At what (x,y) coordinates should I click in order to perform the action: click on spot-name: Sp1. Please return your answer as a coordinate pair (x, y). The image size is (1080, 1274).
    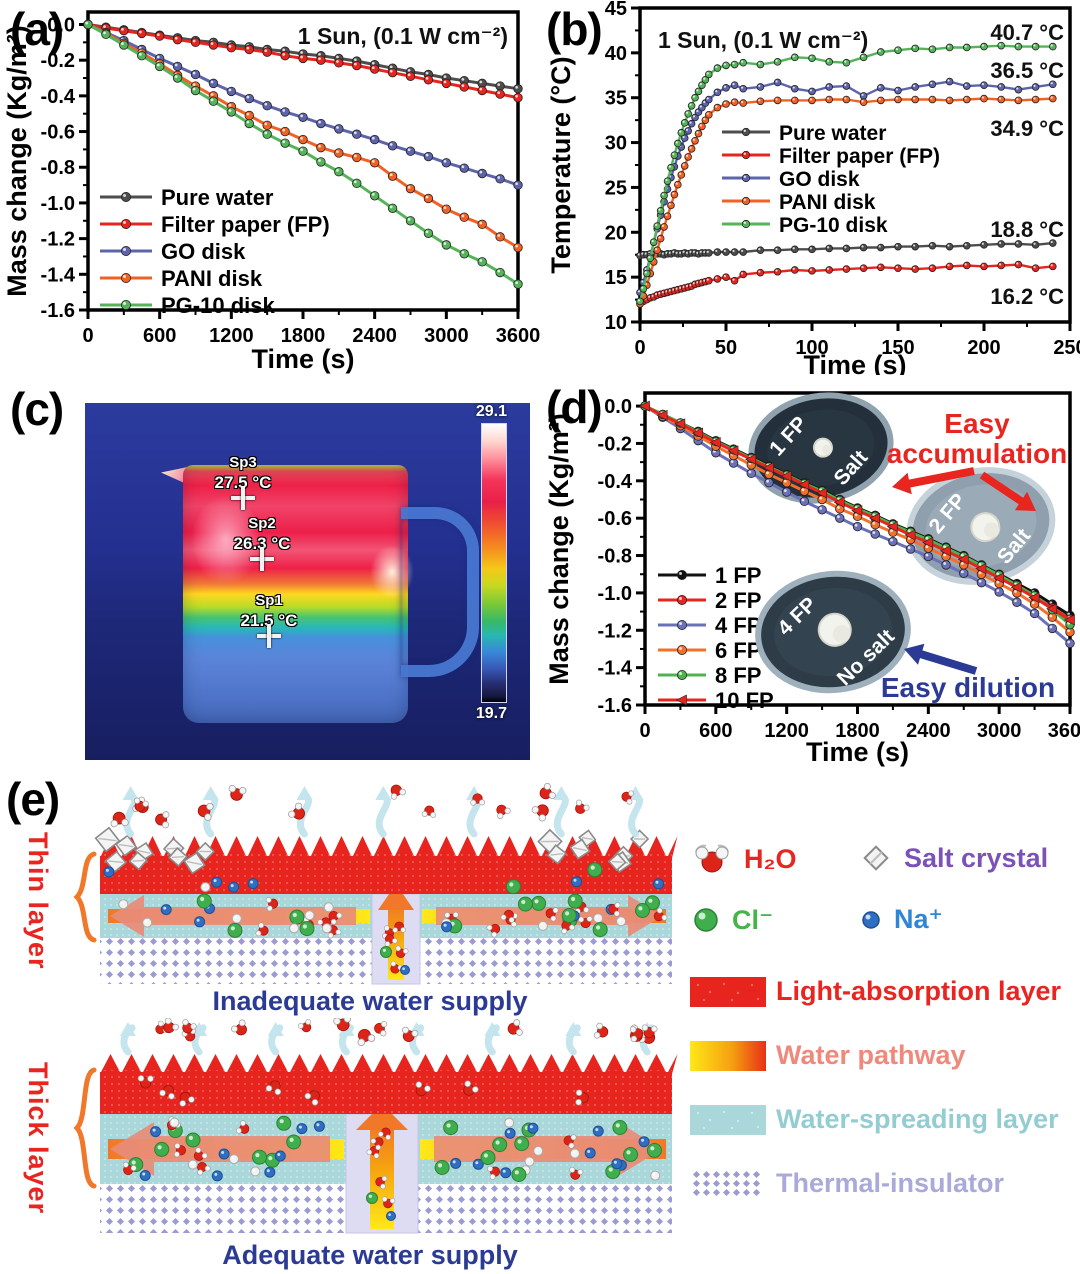
    Looking at the image, I should click on (269, 600).